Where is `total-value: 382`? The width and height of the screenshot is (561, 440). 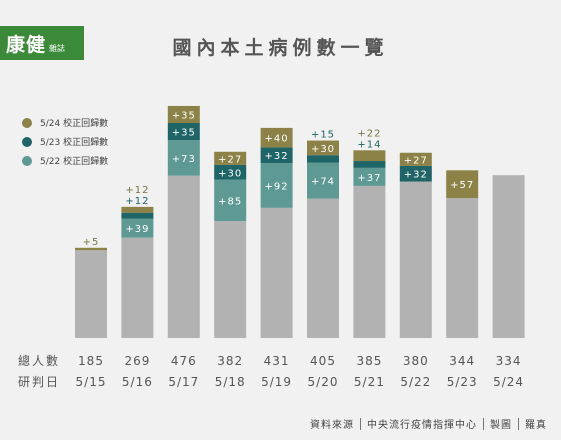 total-value: 382 is located at coordinates (230, 361).